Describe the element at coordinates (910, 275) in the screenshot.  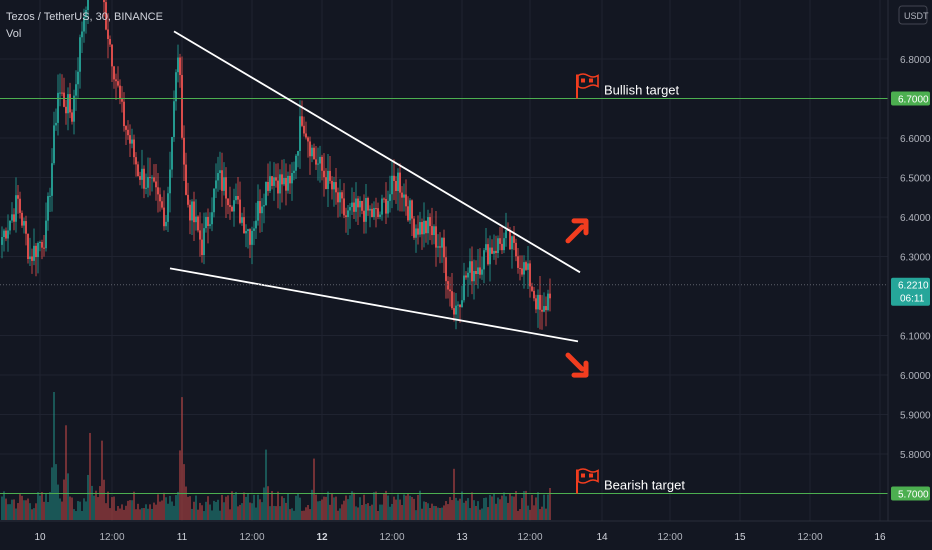
I see `price-axis` at that location.